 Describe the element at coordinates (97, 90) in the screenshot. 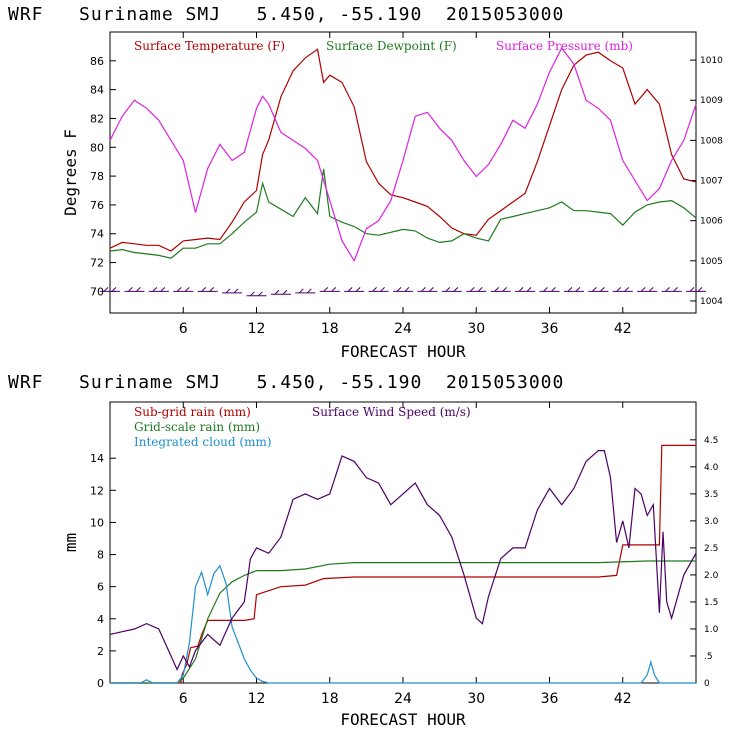

I see `y-tick-label: 84` at that location.